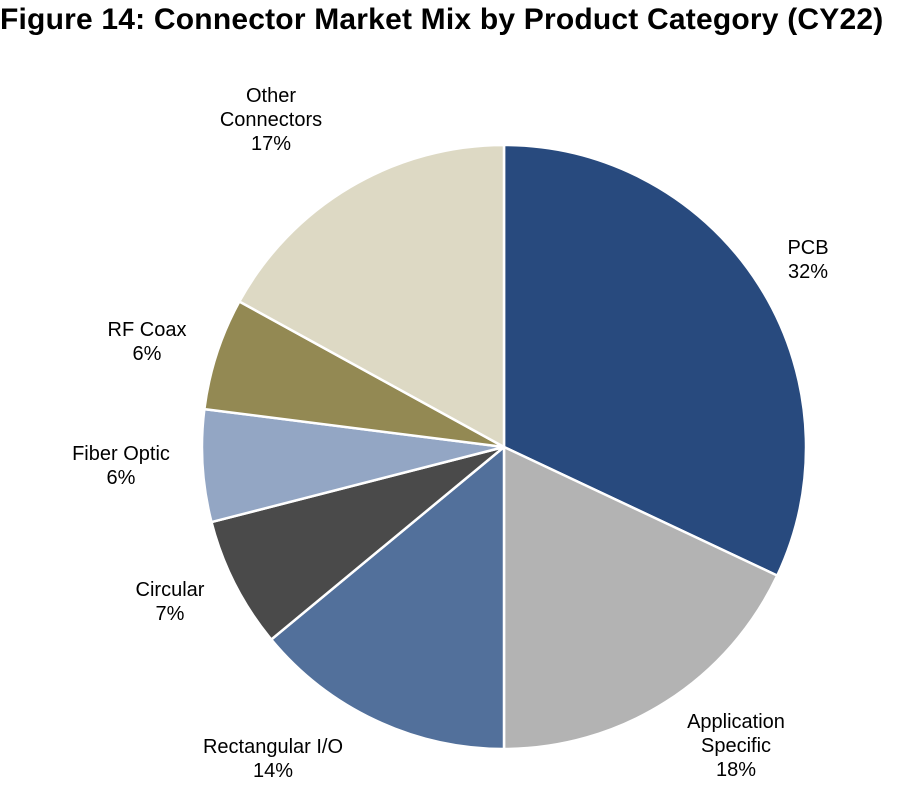 The image size is (911, 803). What do you see at coordinates (358, 543) in the screenshot?
I see `pie-slice-circular` at bounding box center [358, 543].